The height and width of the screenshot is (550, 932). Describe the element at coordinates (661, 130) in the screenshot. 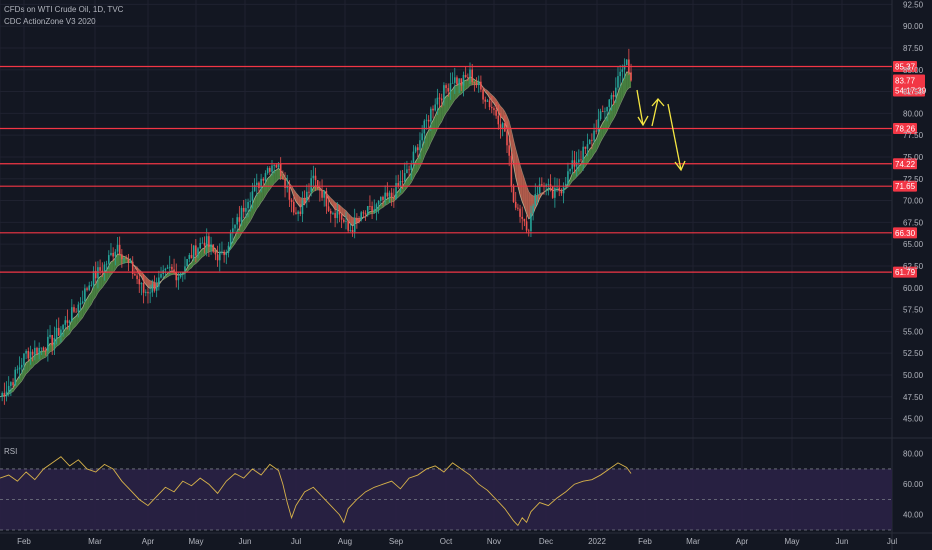

I see `drawn-arrows` at that location.